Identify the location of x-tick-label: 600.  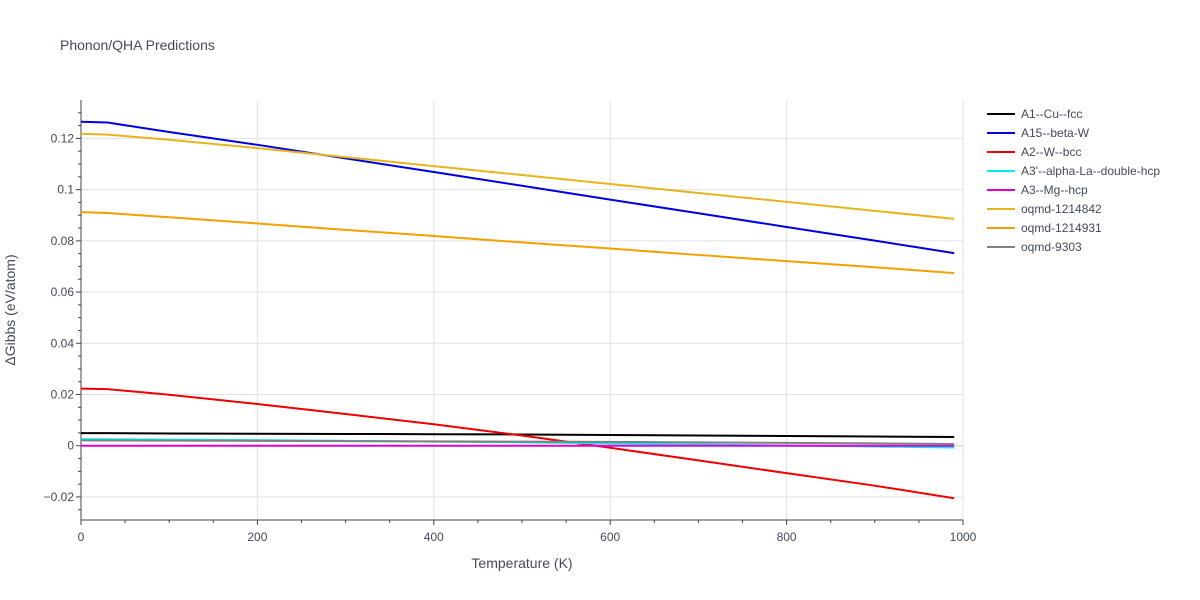
(610, 537).